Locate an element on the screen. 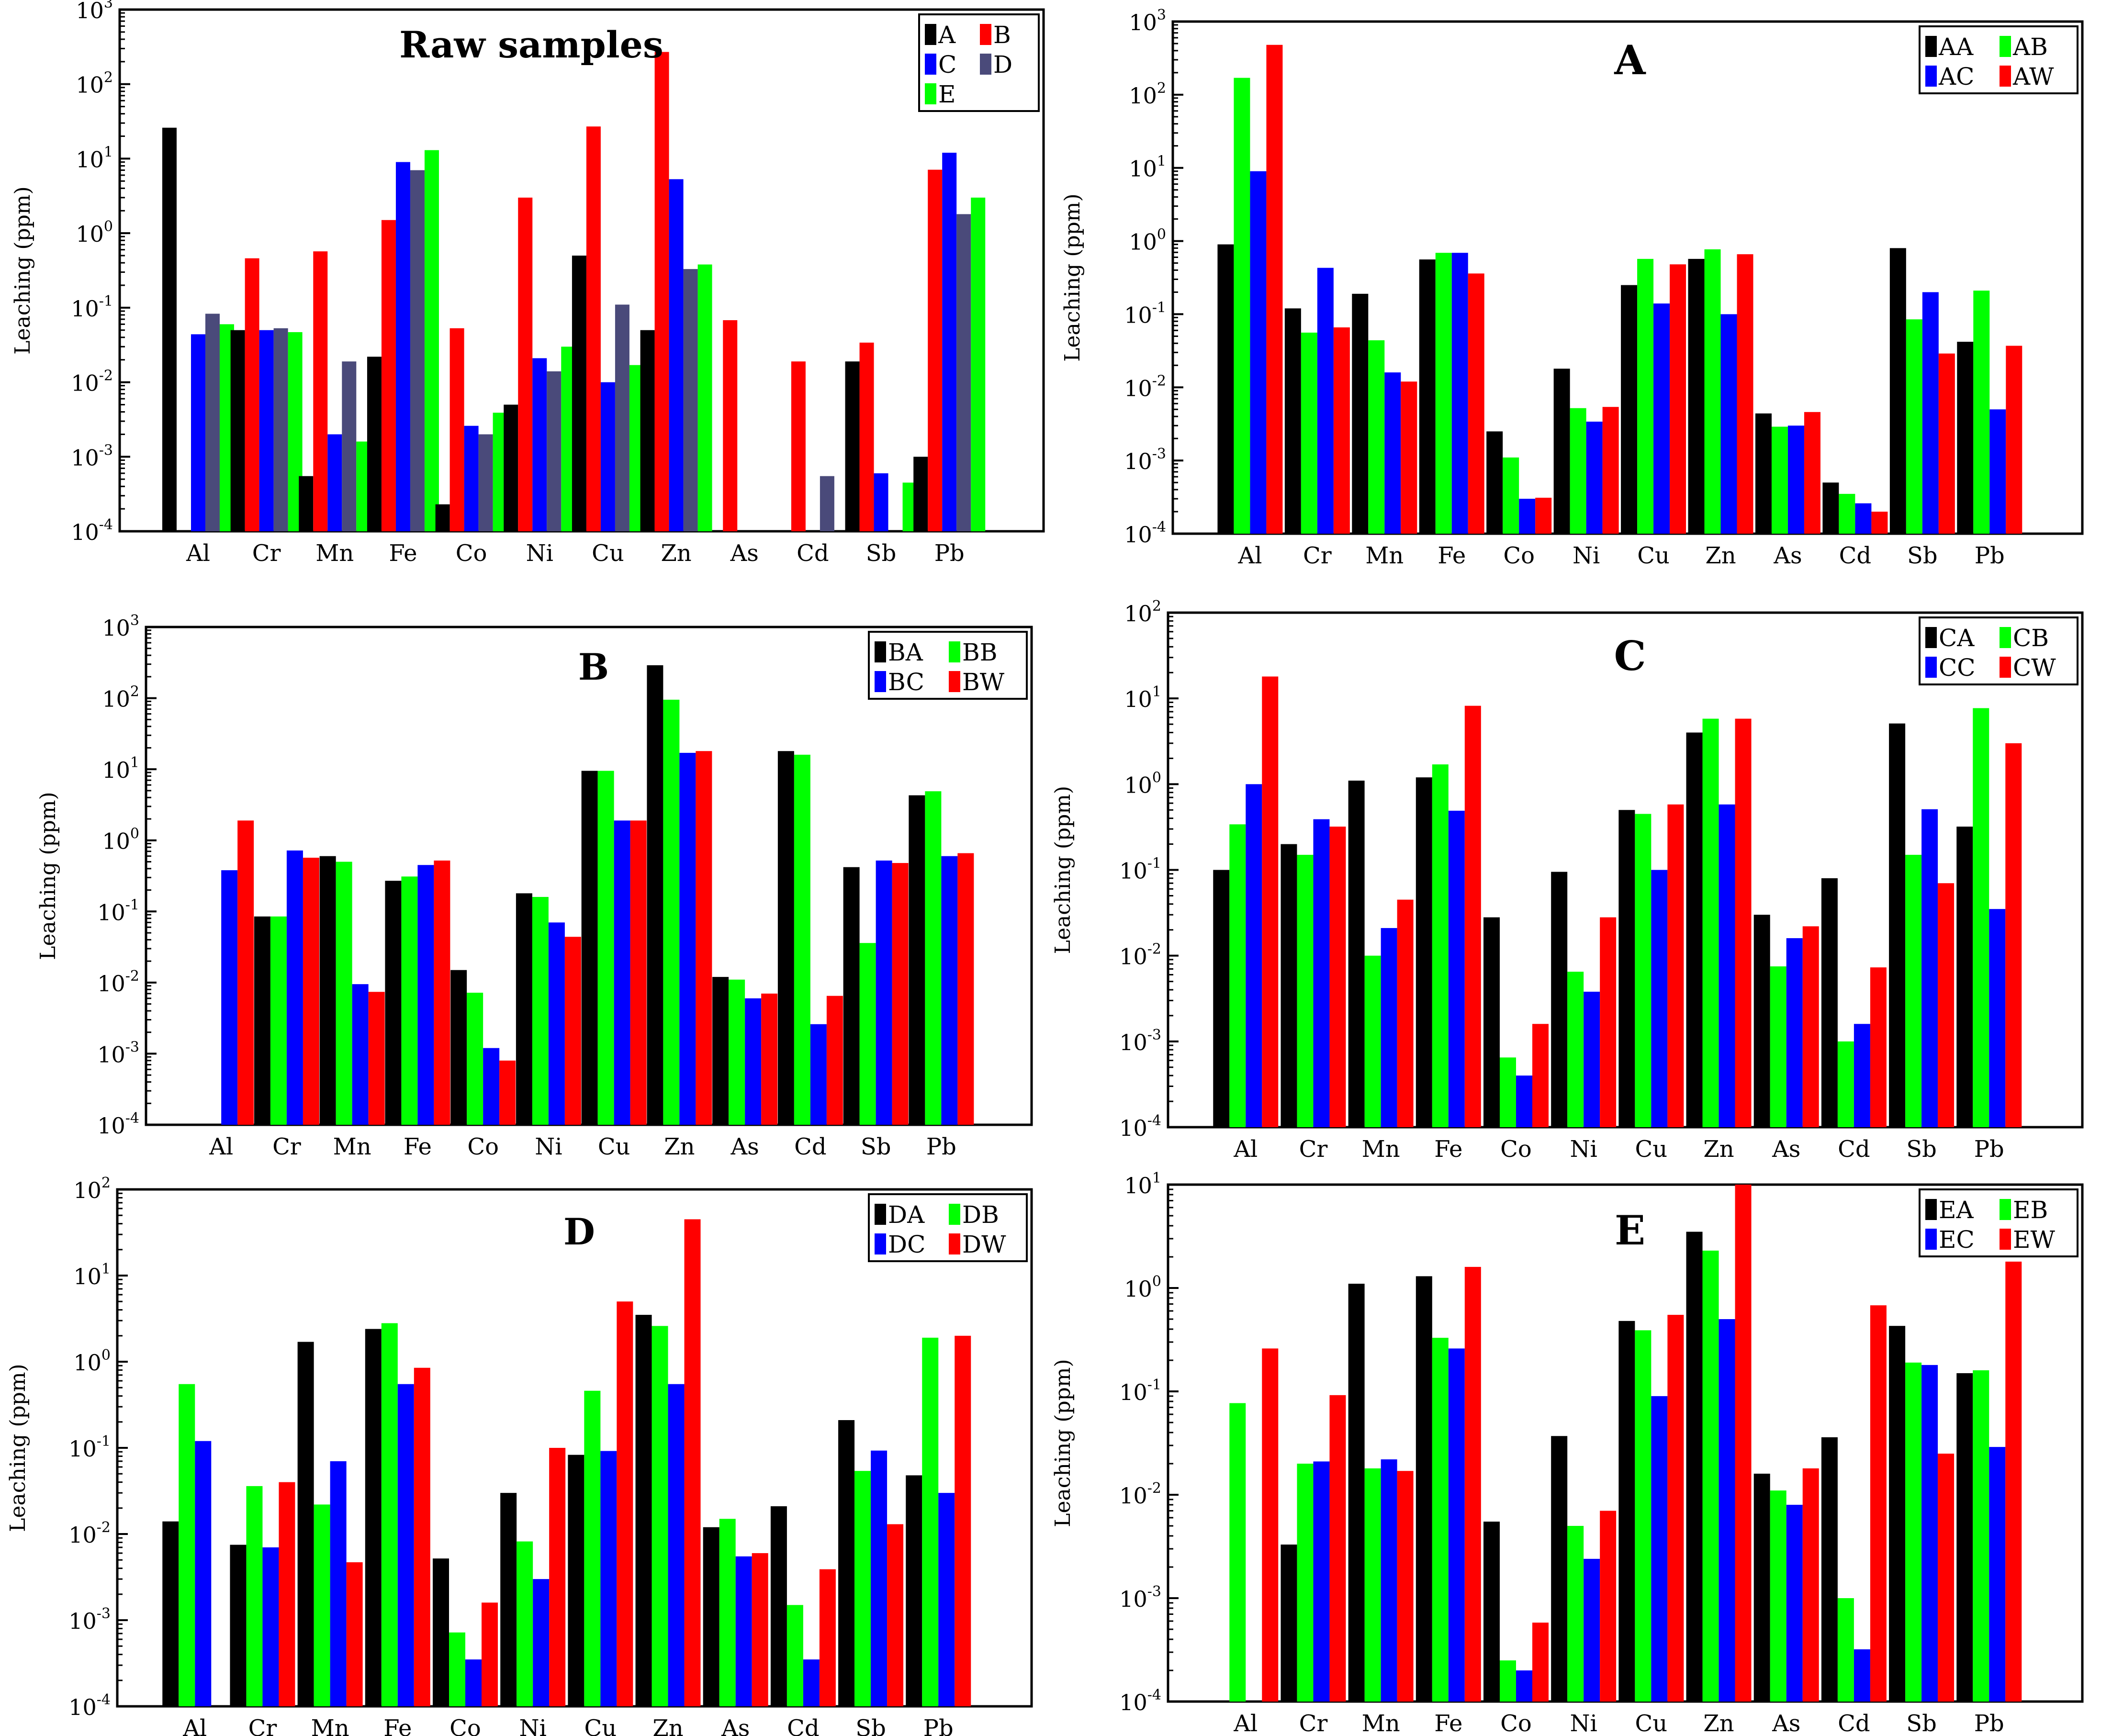  bar-BB-Cr is located at coordinates (278, 1021).